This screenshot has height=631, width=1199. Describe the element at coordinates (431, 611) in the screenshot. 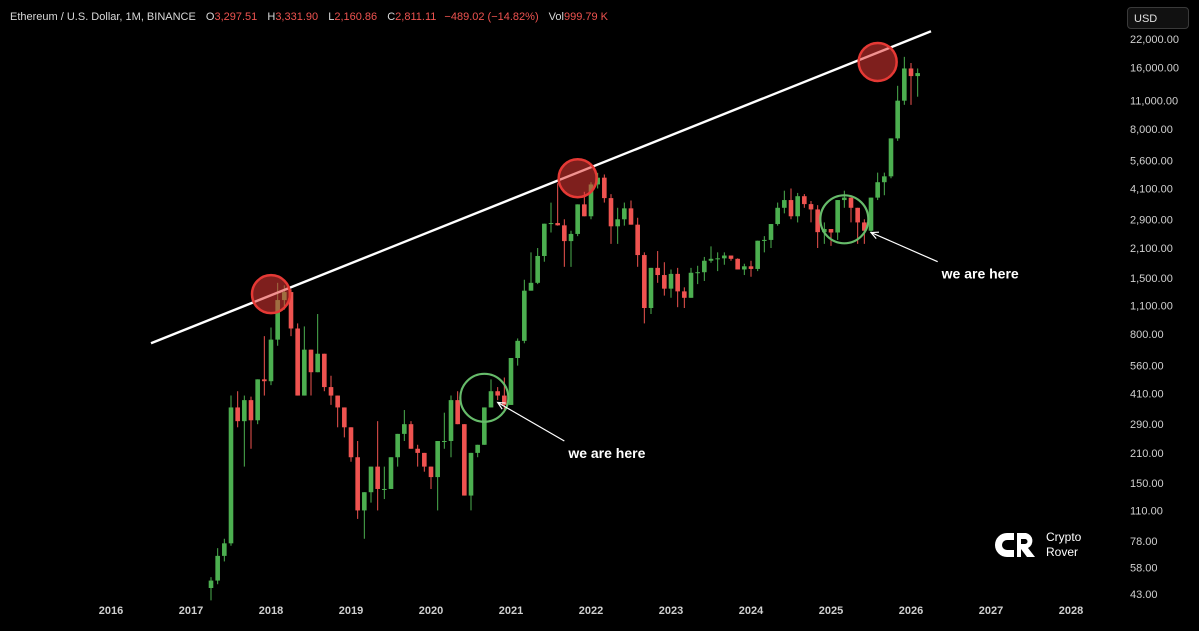

I see `x-tick-label: 2020` at that location.